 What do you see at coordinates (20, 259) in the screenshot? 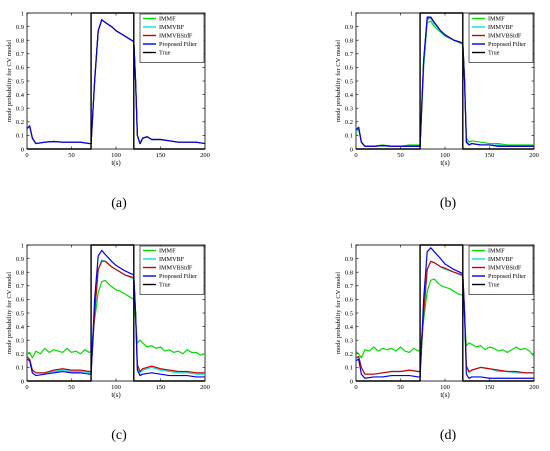
I see `y-tick-label-c: 0.9` at bounding box center [20, 259].